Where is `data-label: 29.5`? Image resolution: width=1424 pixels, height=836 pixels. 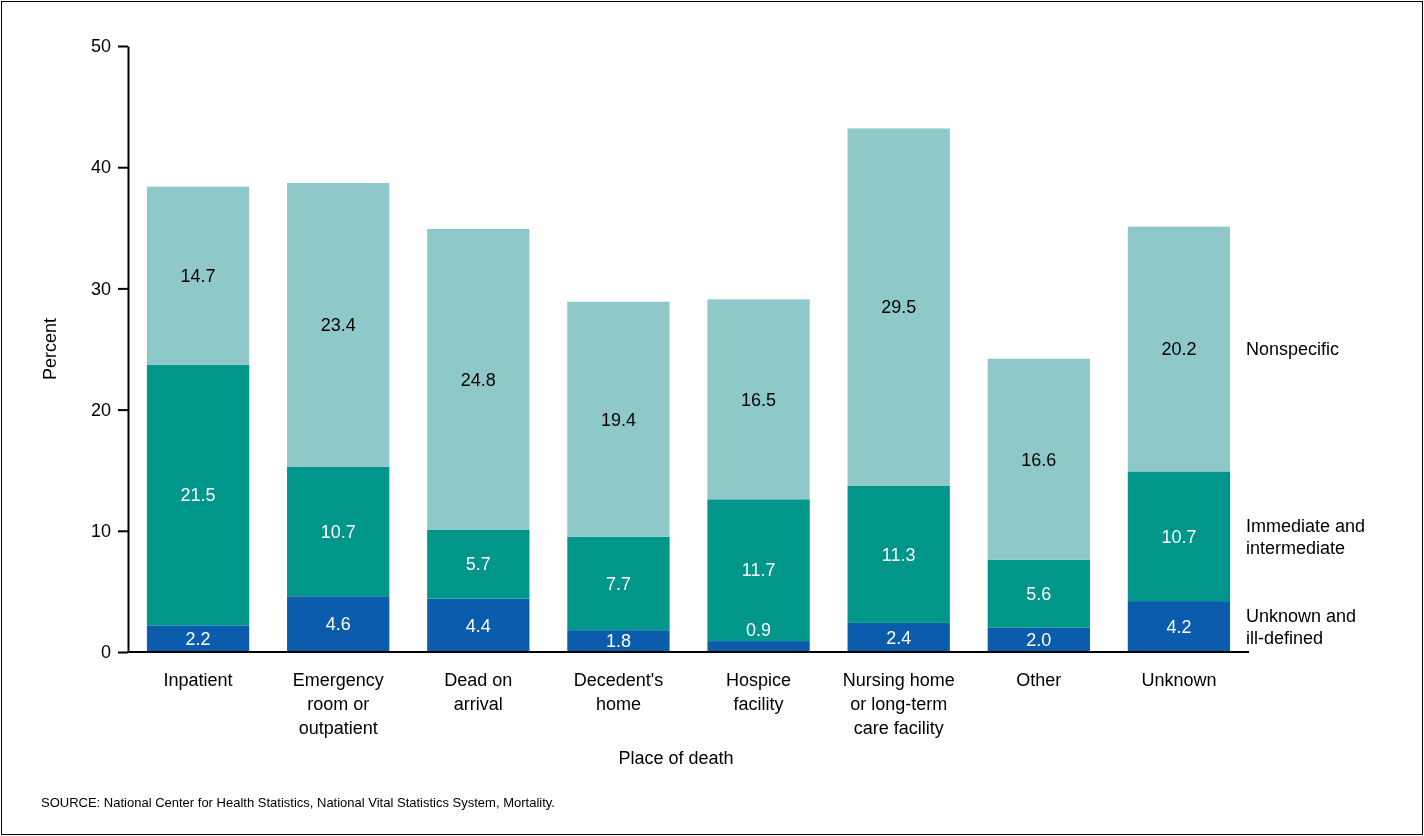
data-label: 29.5 is located at coordinates (899, 307).